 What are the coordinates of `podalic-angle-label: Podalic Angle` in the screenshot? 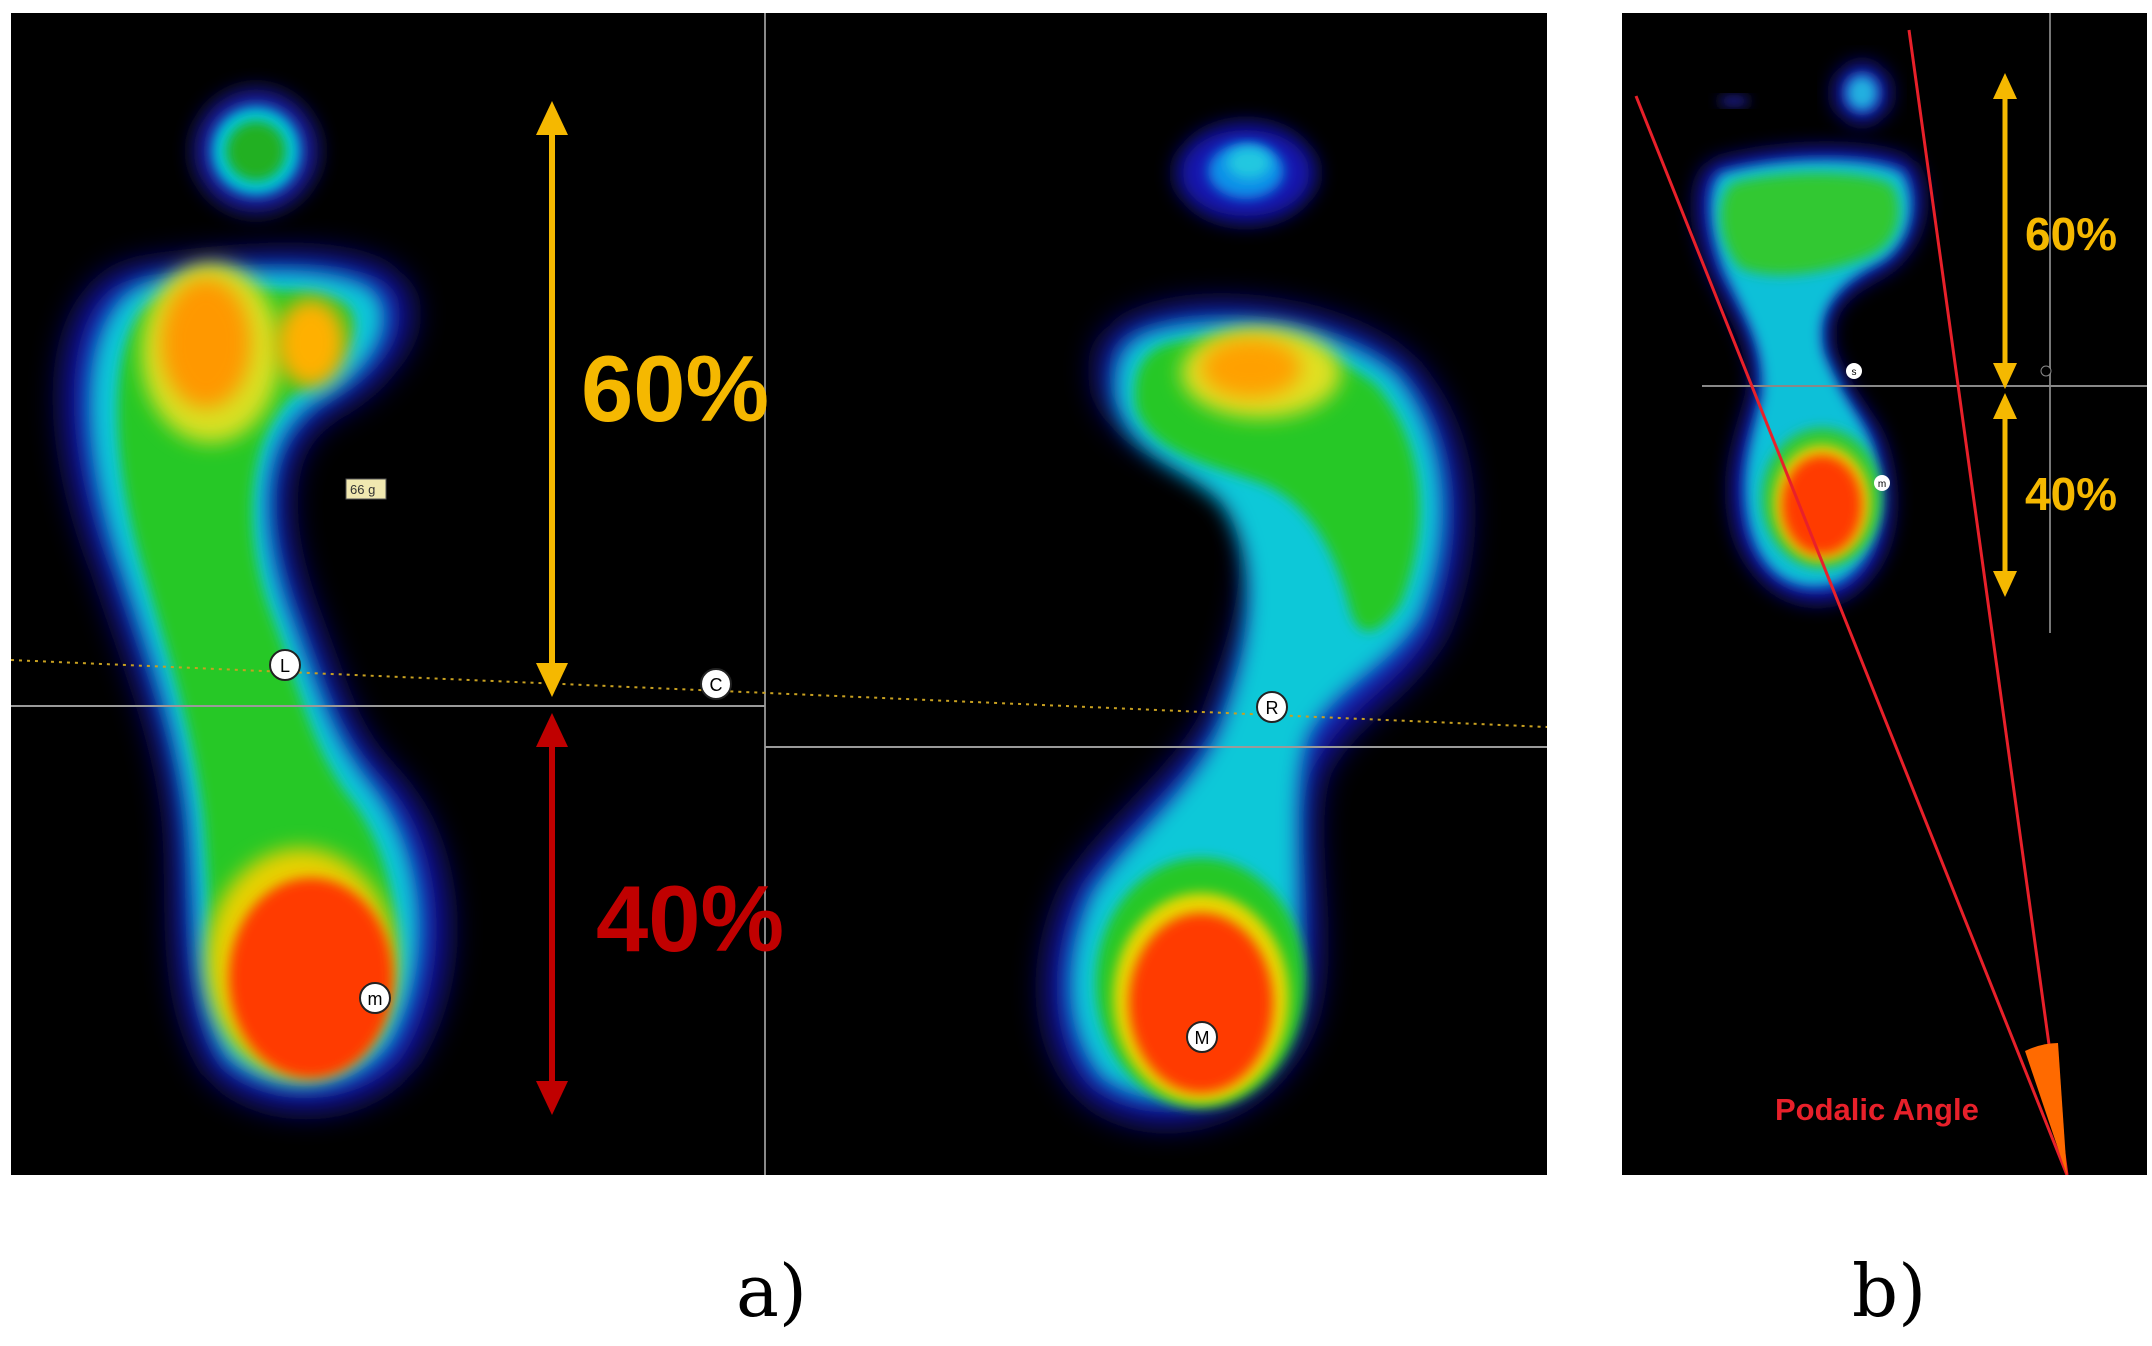 It's located at (1877, 1109).